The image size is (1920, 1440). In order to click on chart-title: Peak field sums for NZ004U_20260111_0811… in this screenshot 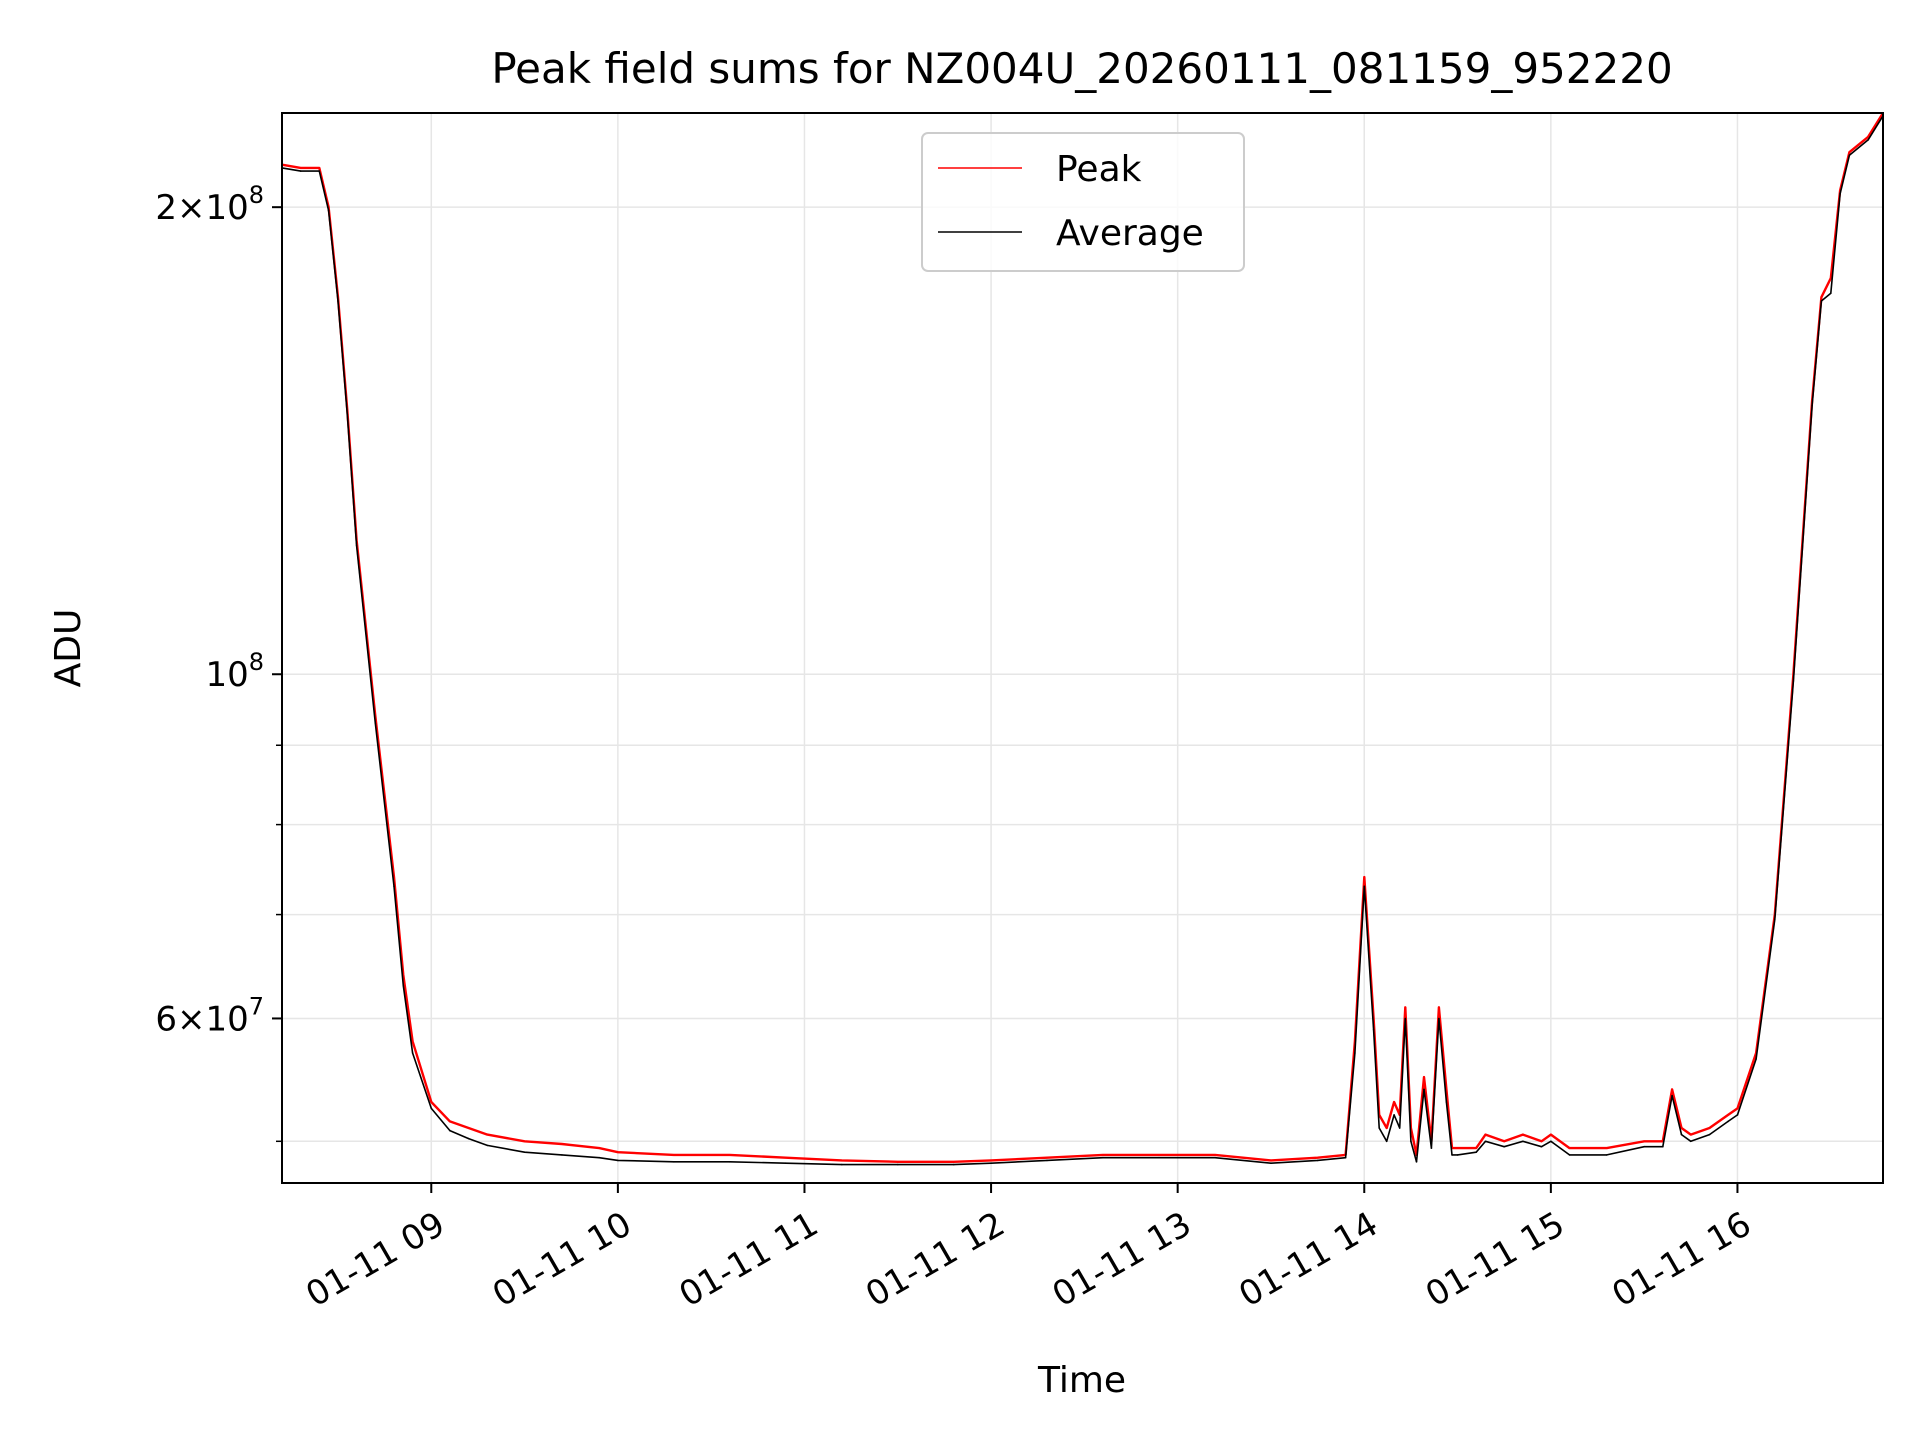, I will do `click(1081, 68)`.